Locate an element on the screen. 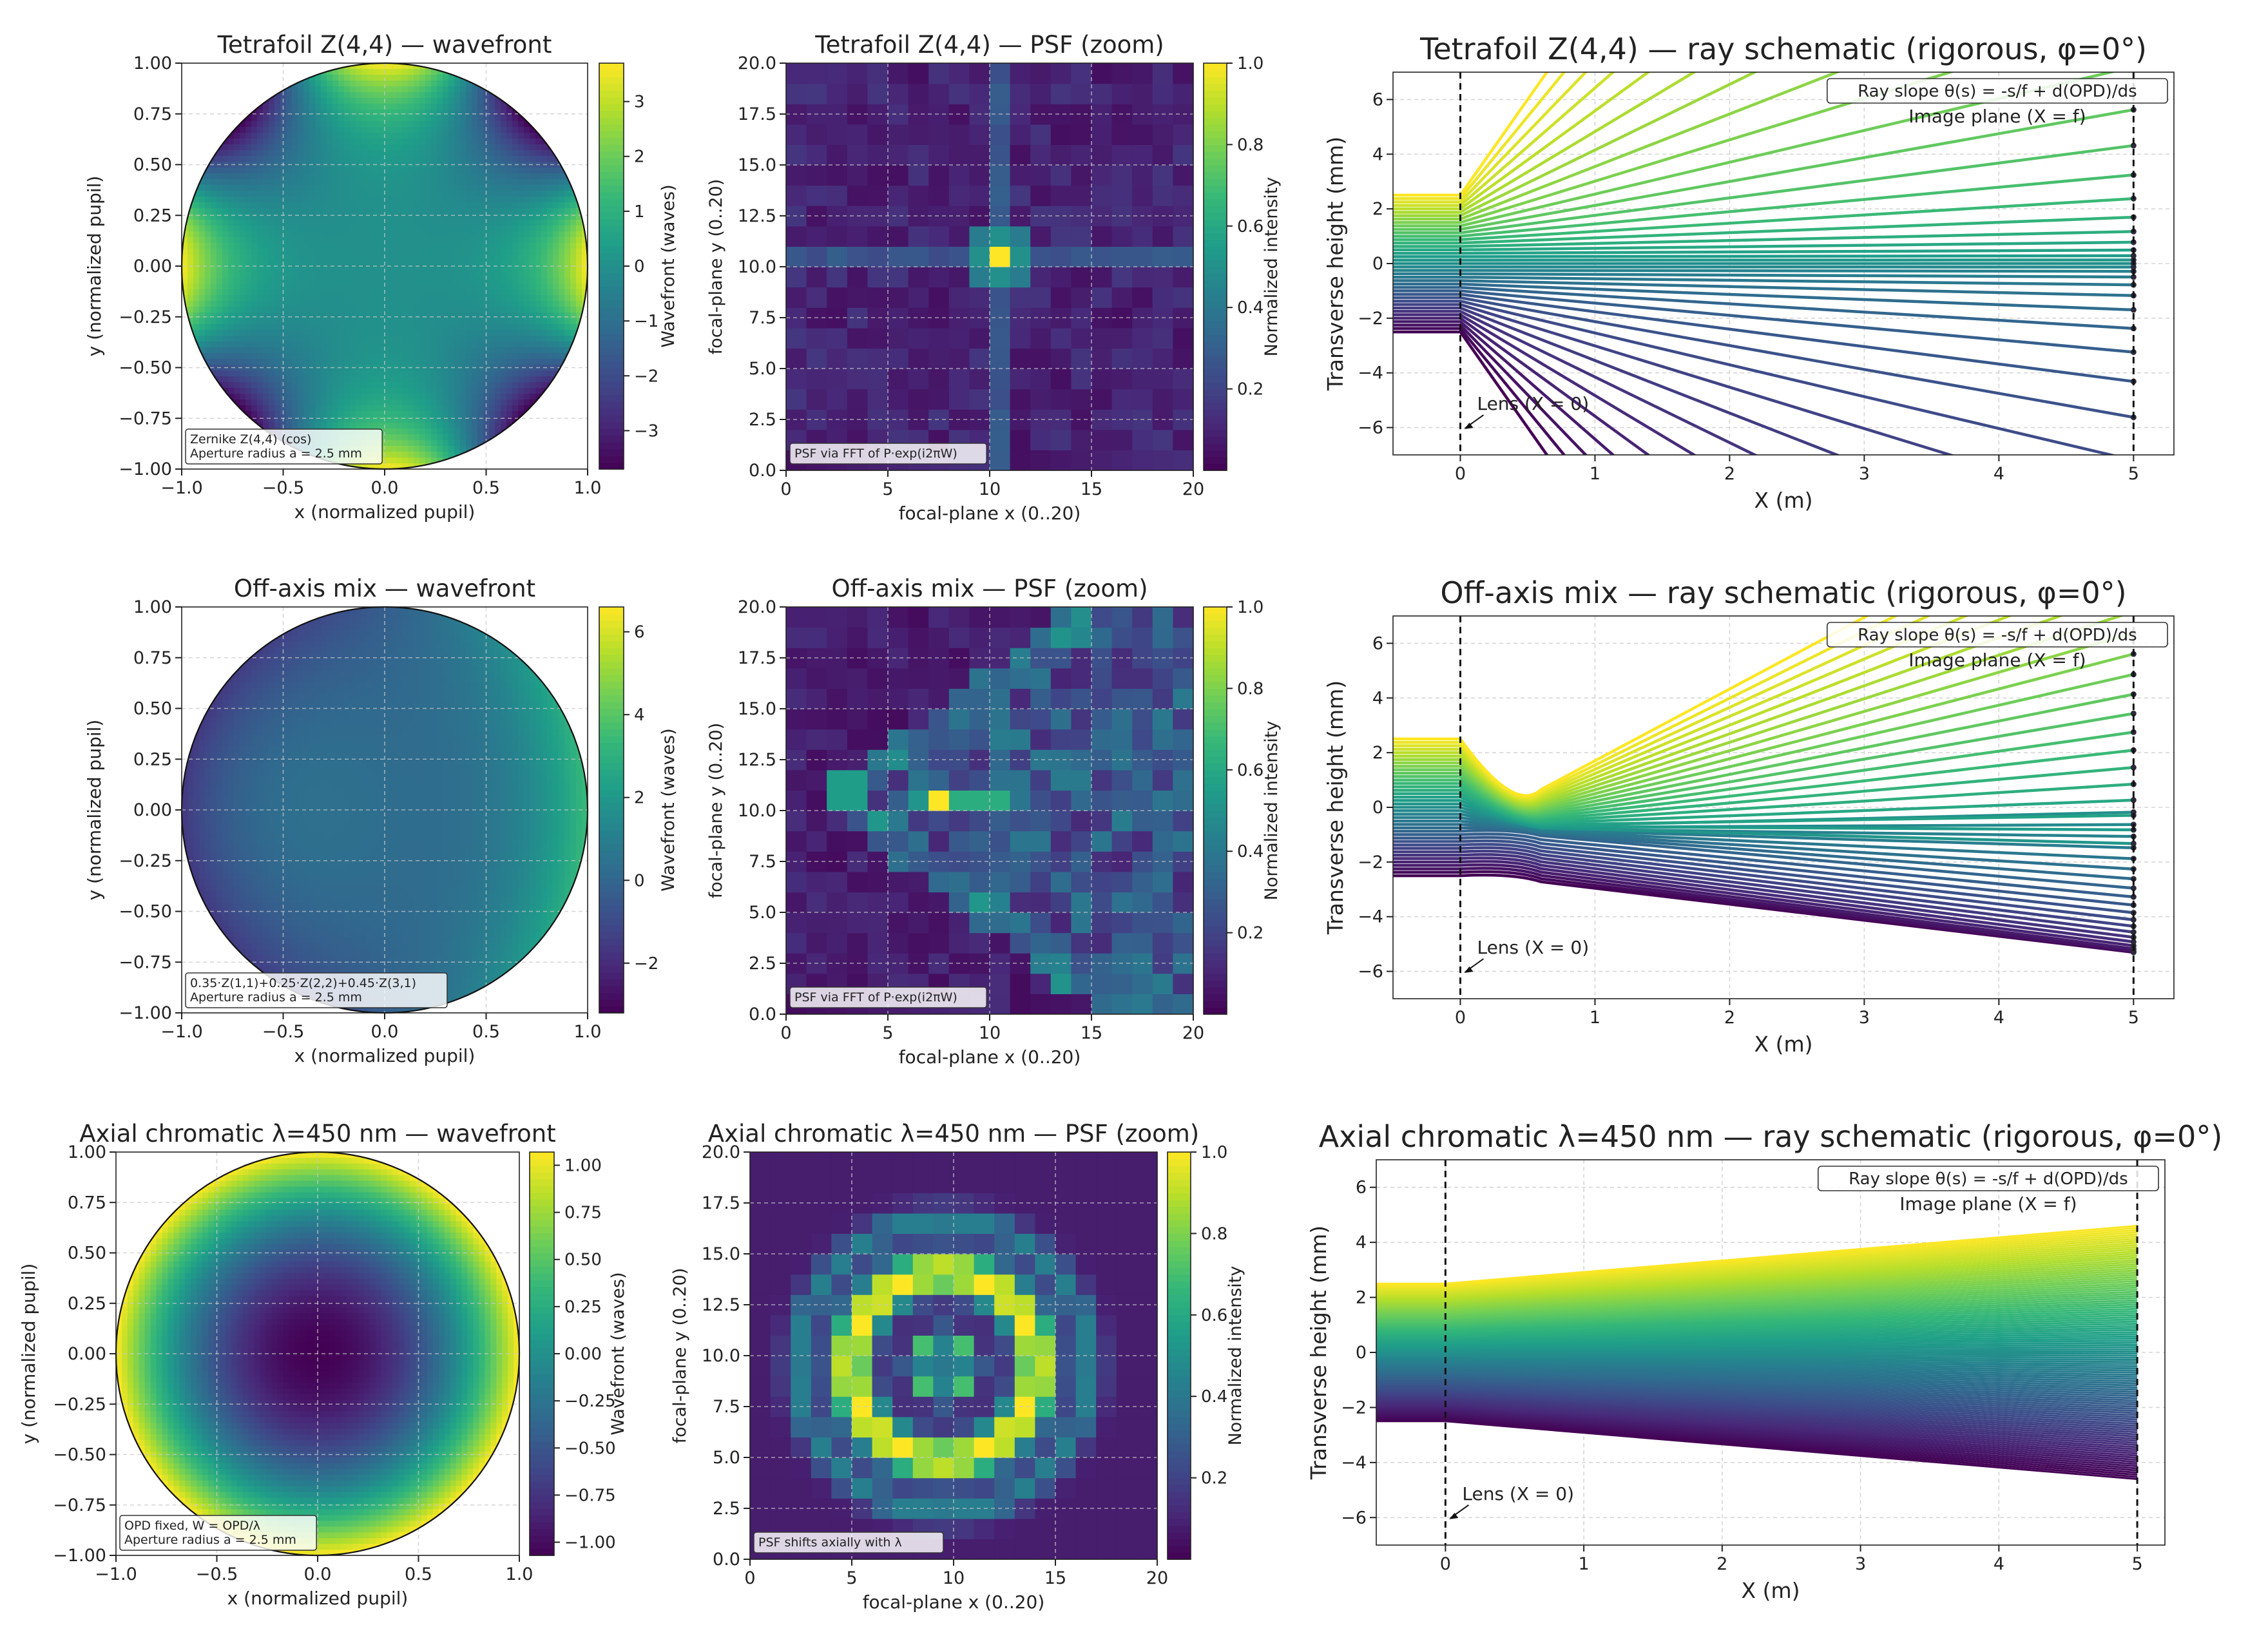 The height and width of the screenshot is (1634, 2268). colorbar-tick-label: 0 is located at coordinates (639, 266).